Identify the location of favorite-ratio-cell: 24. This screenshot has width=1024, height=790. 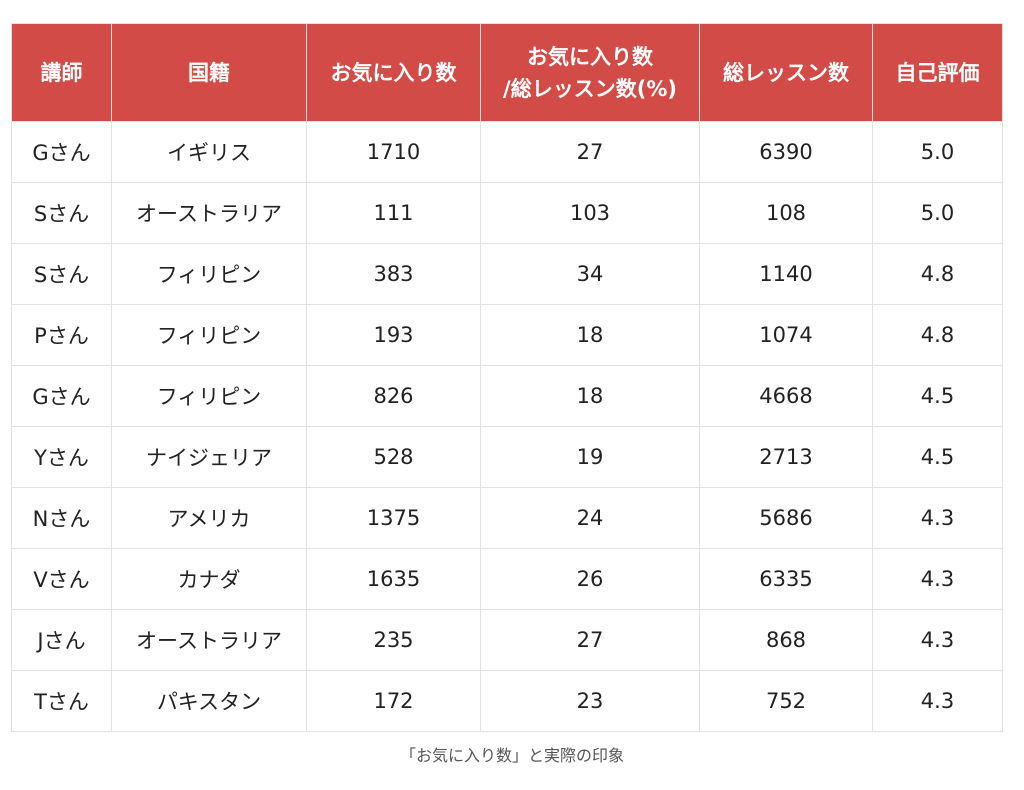
(590, 518).